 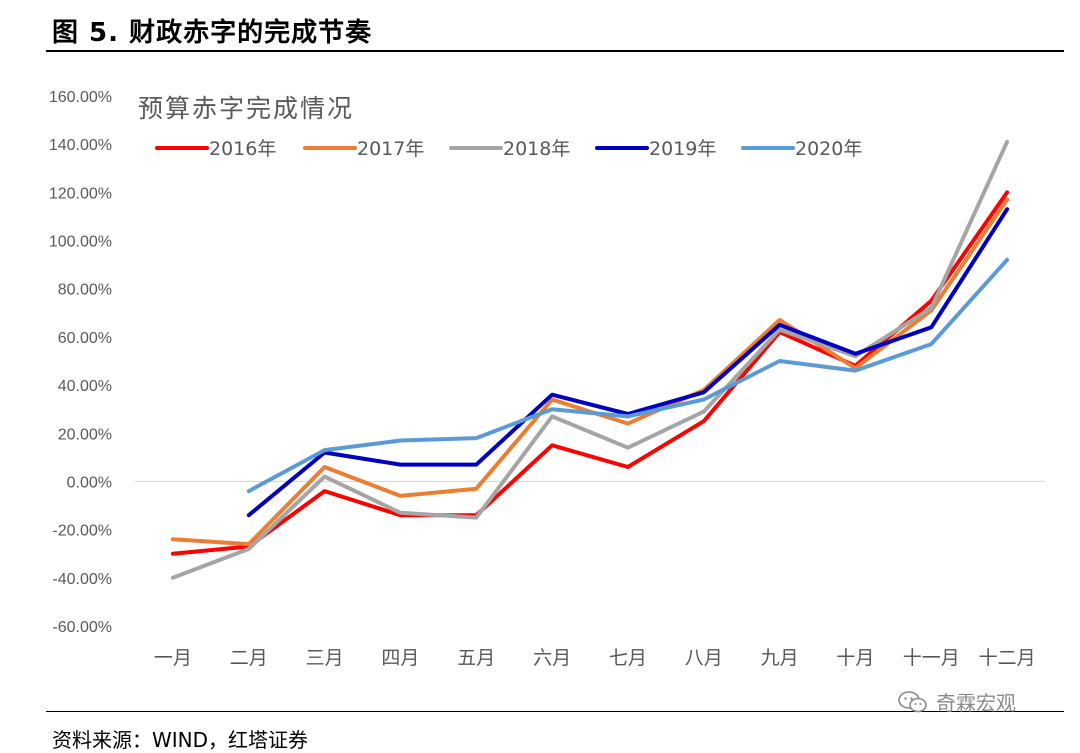 What do you see at coordinates (246, 108) in the screenshot?
I see `chart-title: 预算赤字完成情况` at bounding box center [246, 108].